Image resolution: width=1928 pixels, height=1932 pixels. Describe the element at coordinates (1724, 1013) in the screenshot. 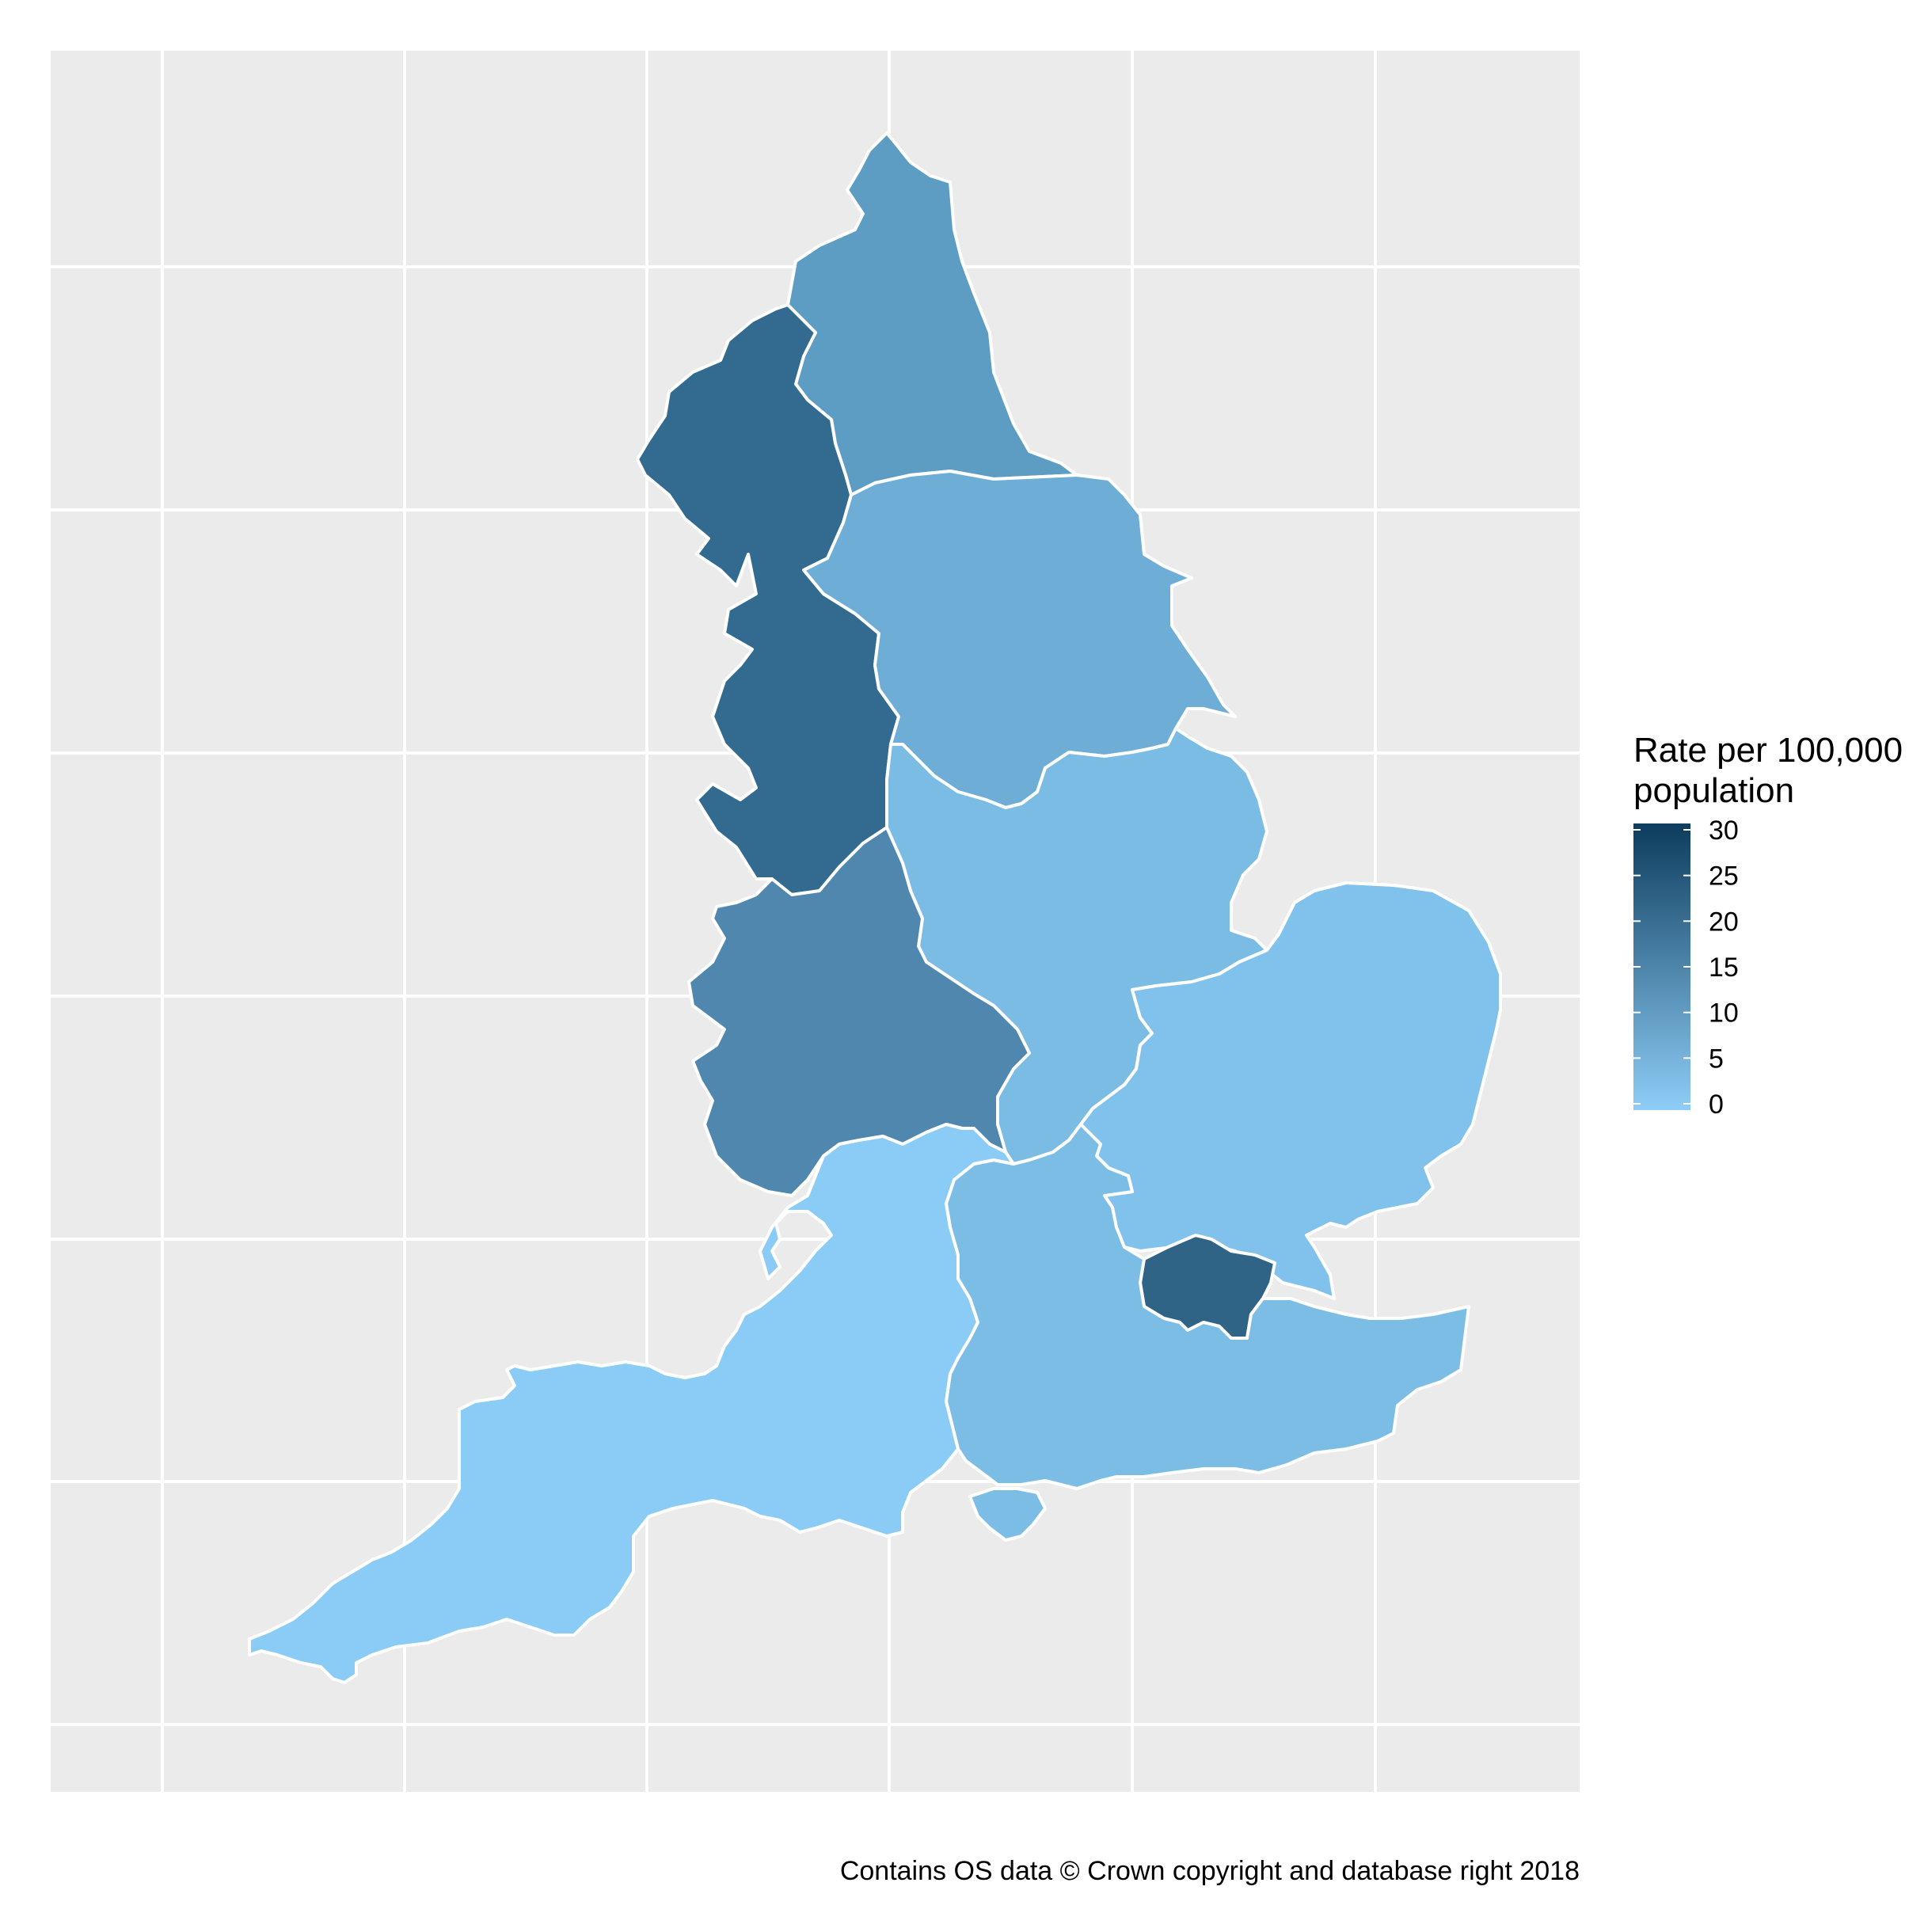

I see `legend-tick-label: 10` at that location.